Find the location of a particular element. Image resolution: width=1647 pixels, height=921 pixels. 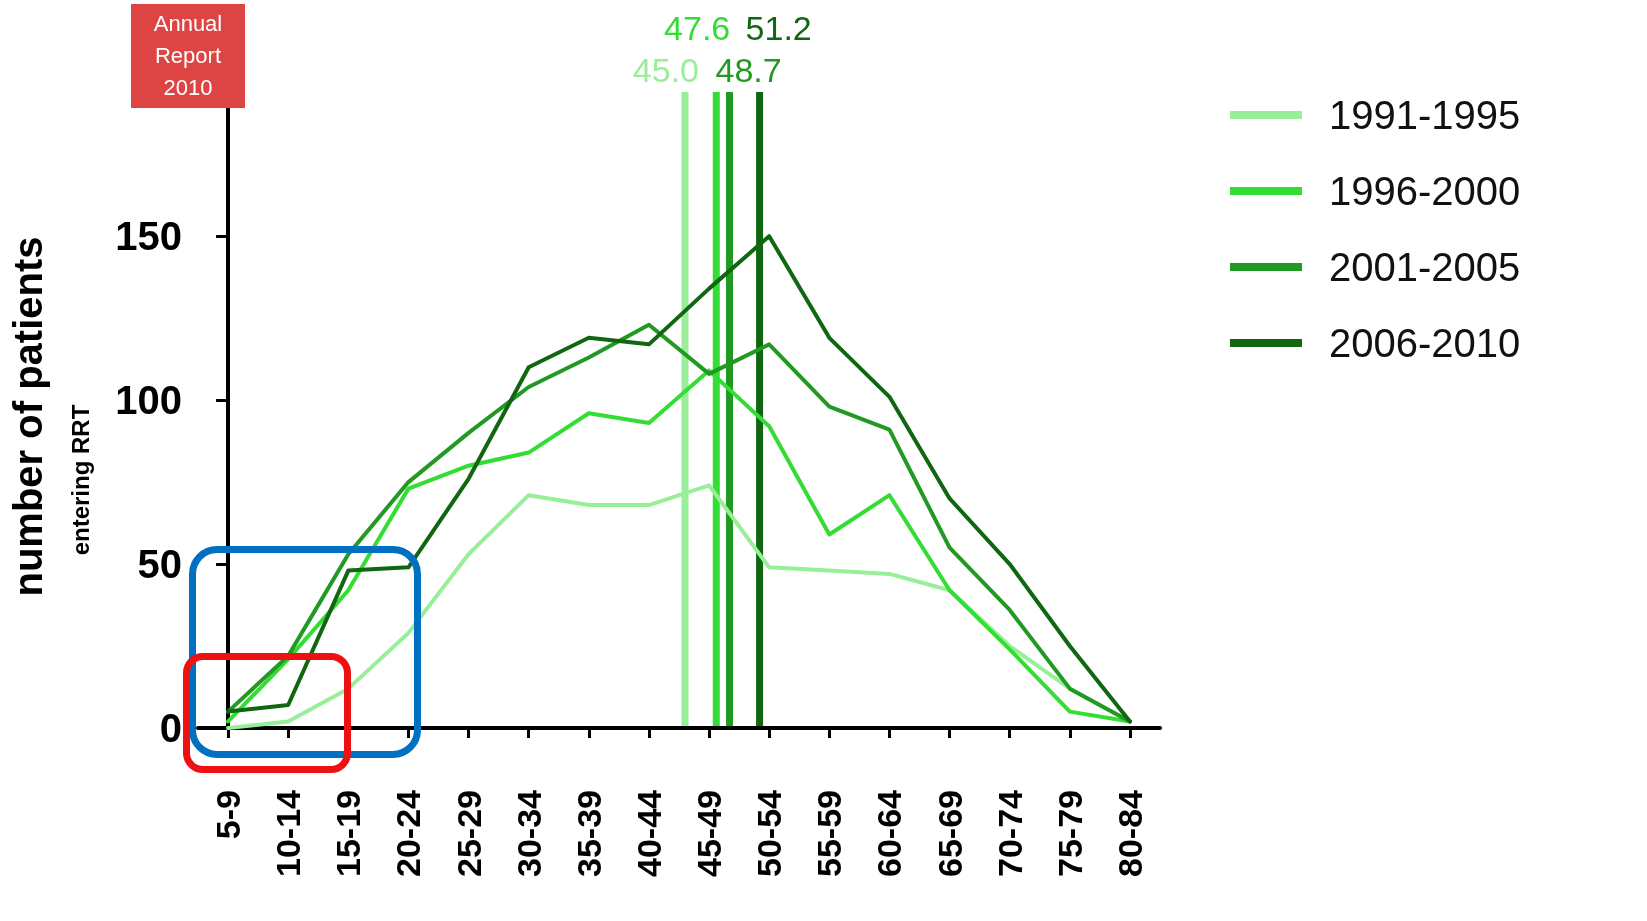

x-tick-label: 65-69 is located at coordinates (949, 833).